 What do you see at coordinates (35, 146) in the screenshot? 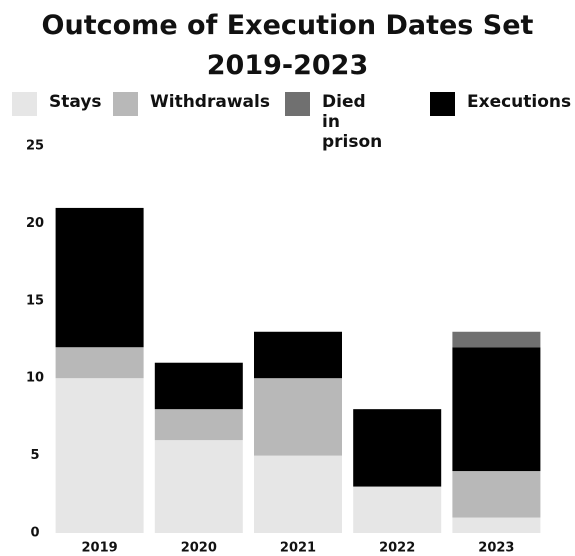
I see `y-tick-label: 25` at bounding box center [35, 146].